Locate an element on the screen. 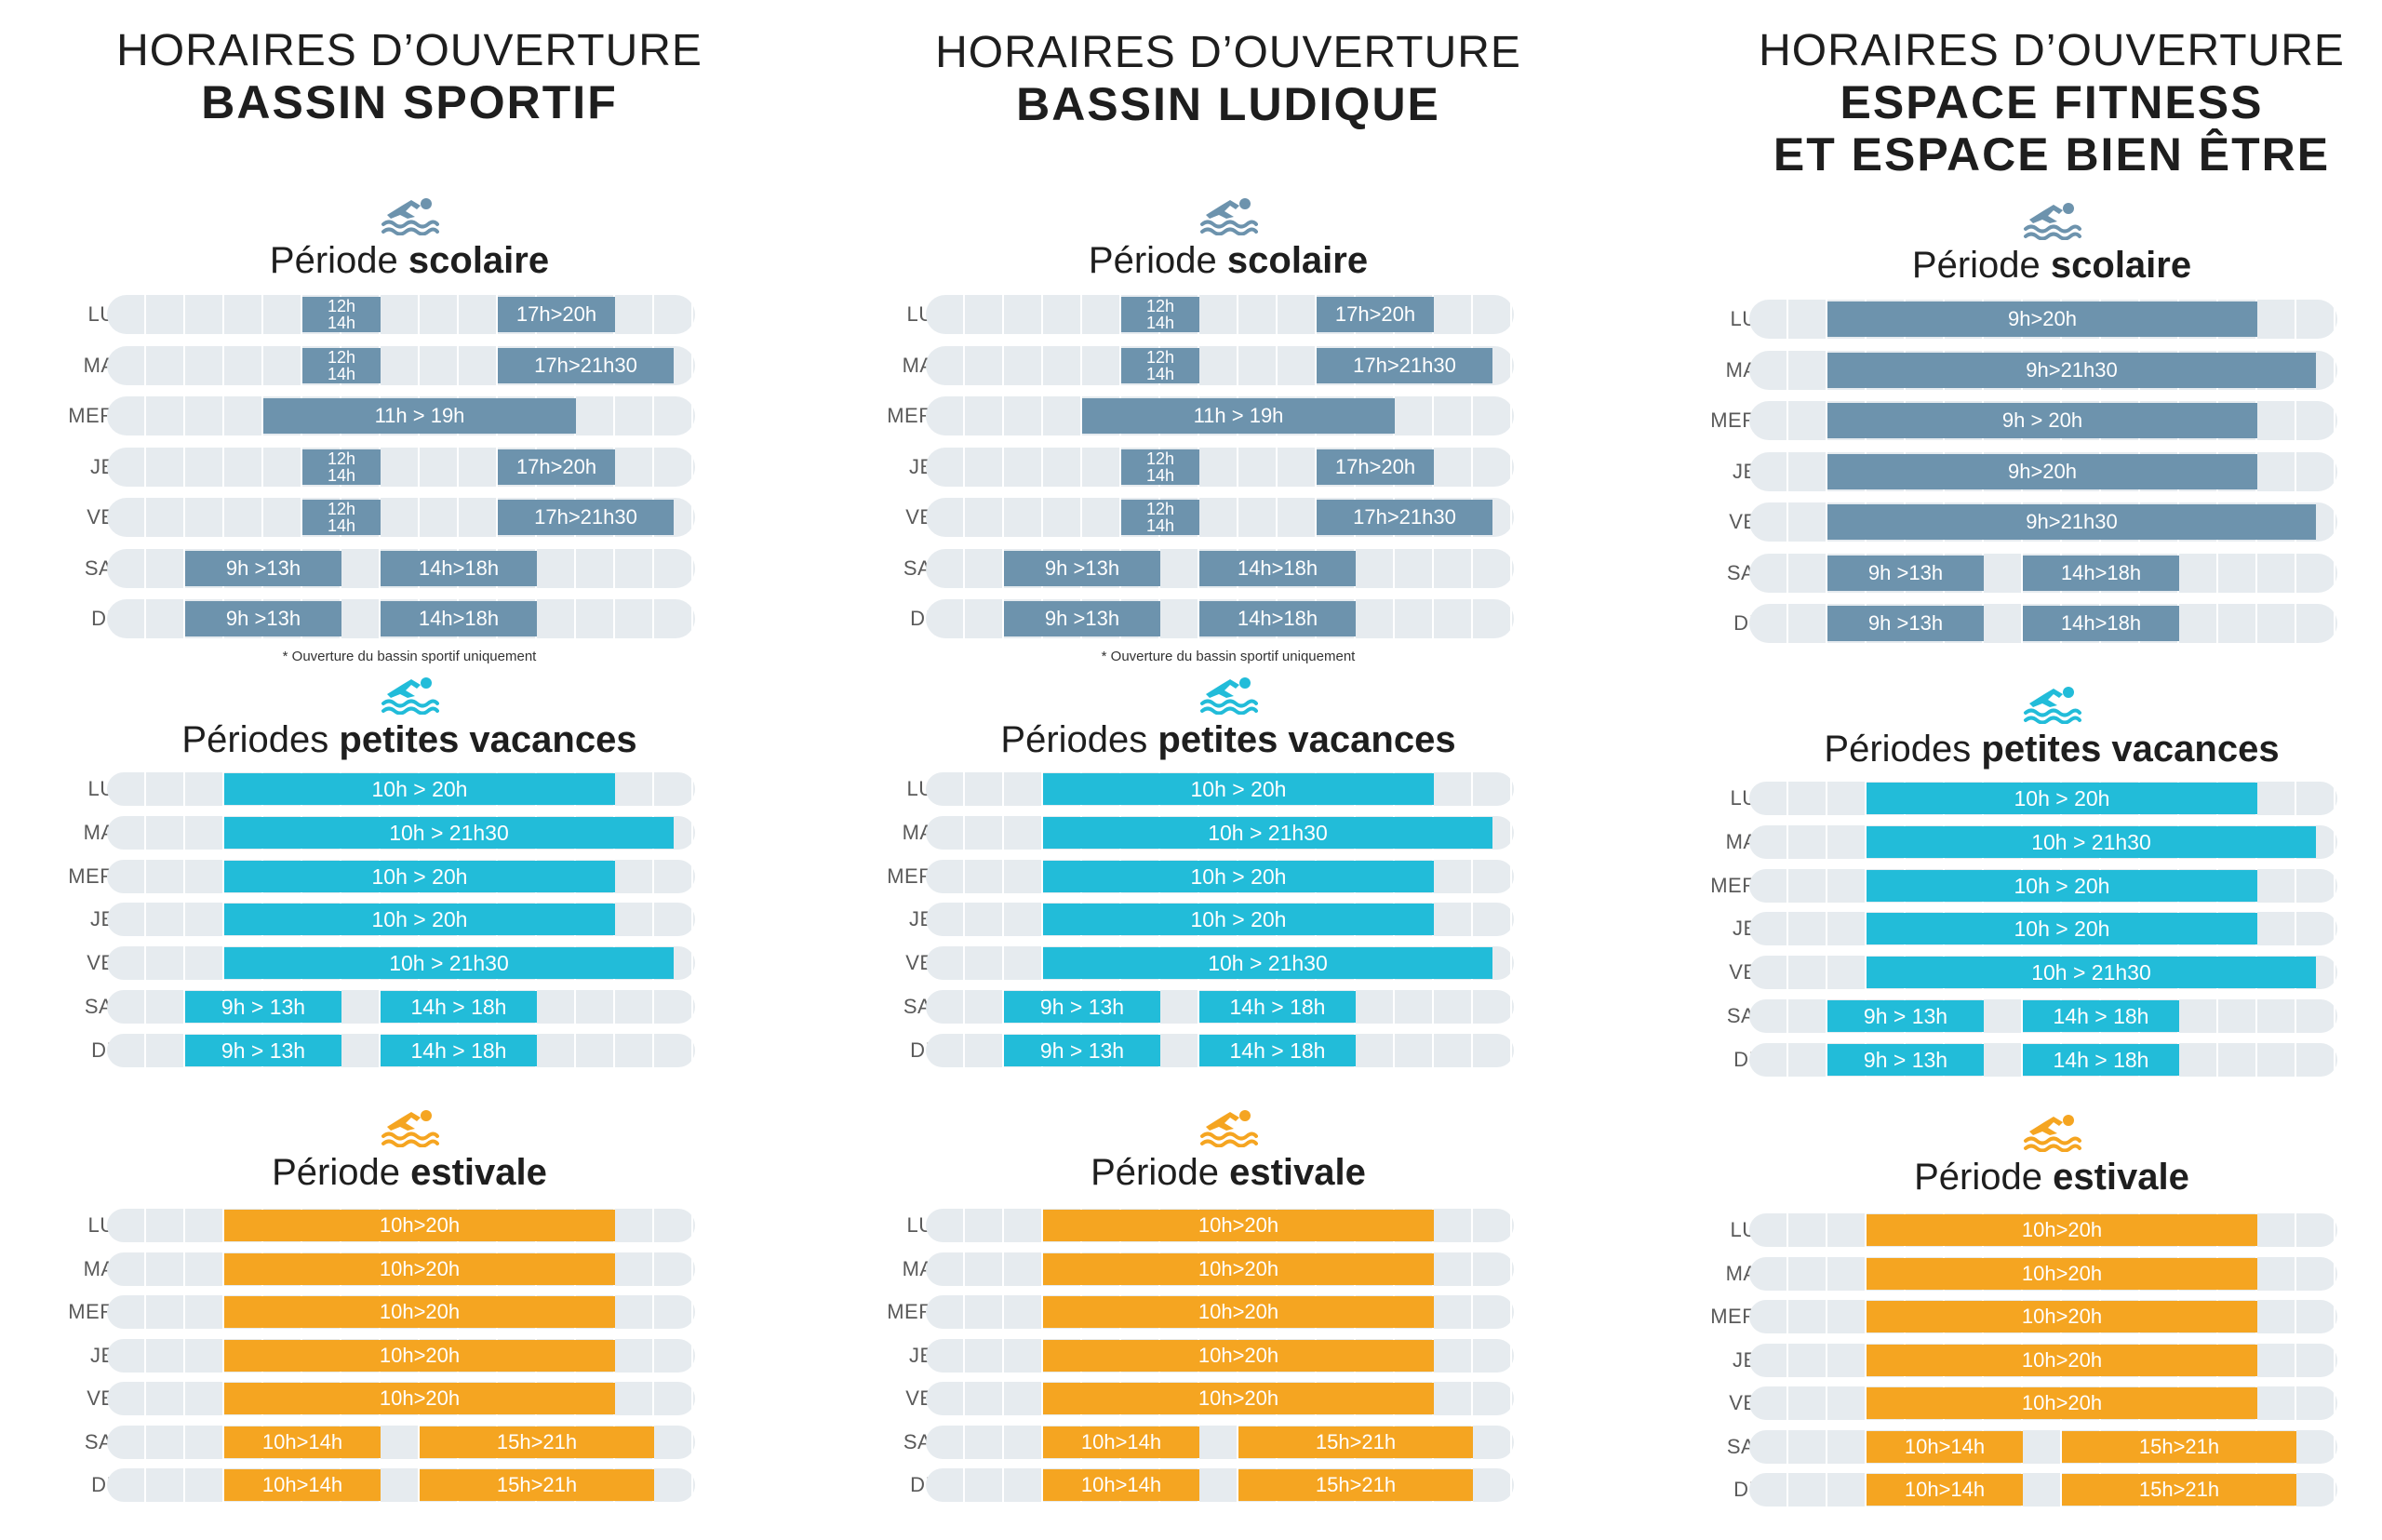 Image resolution: width=2382 pixels, height=1540 pixels. period-title-bold: estivale is located at coordinates (478, 1172).